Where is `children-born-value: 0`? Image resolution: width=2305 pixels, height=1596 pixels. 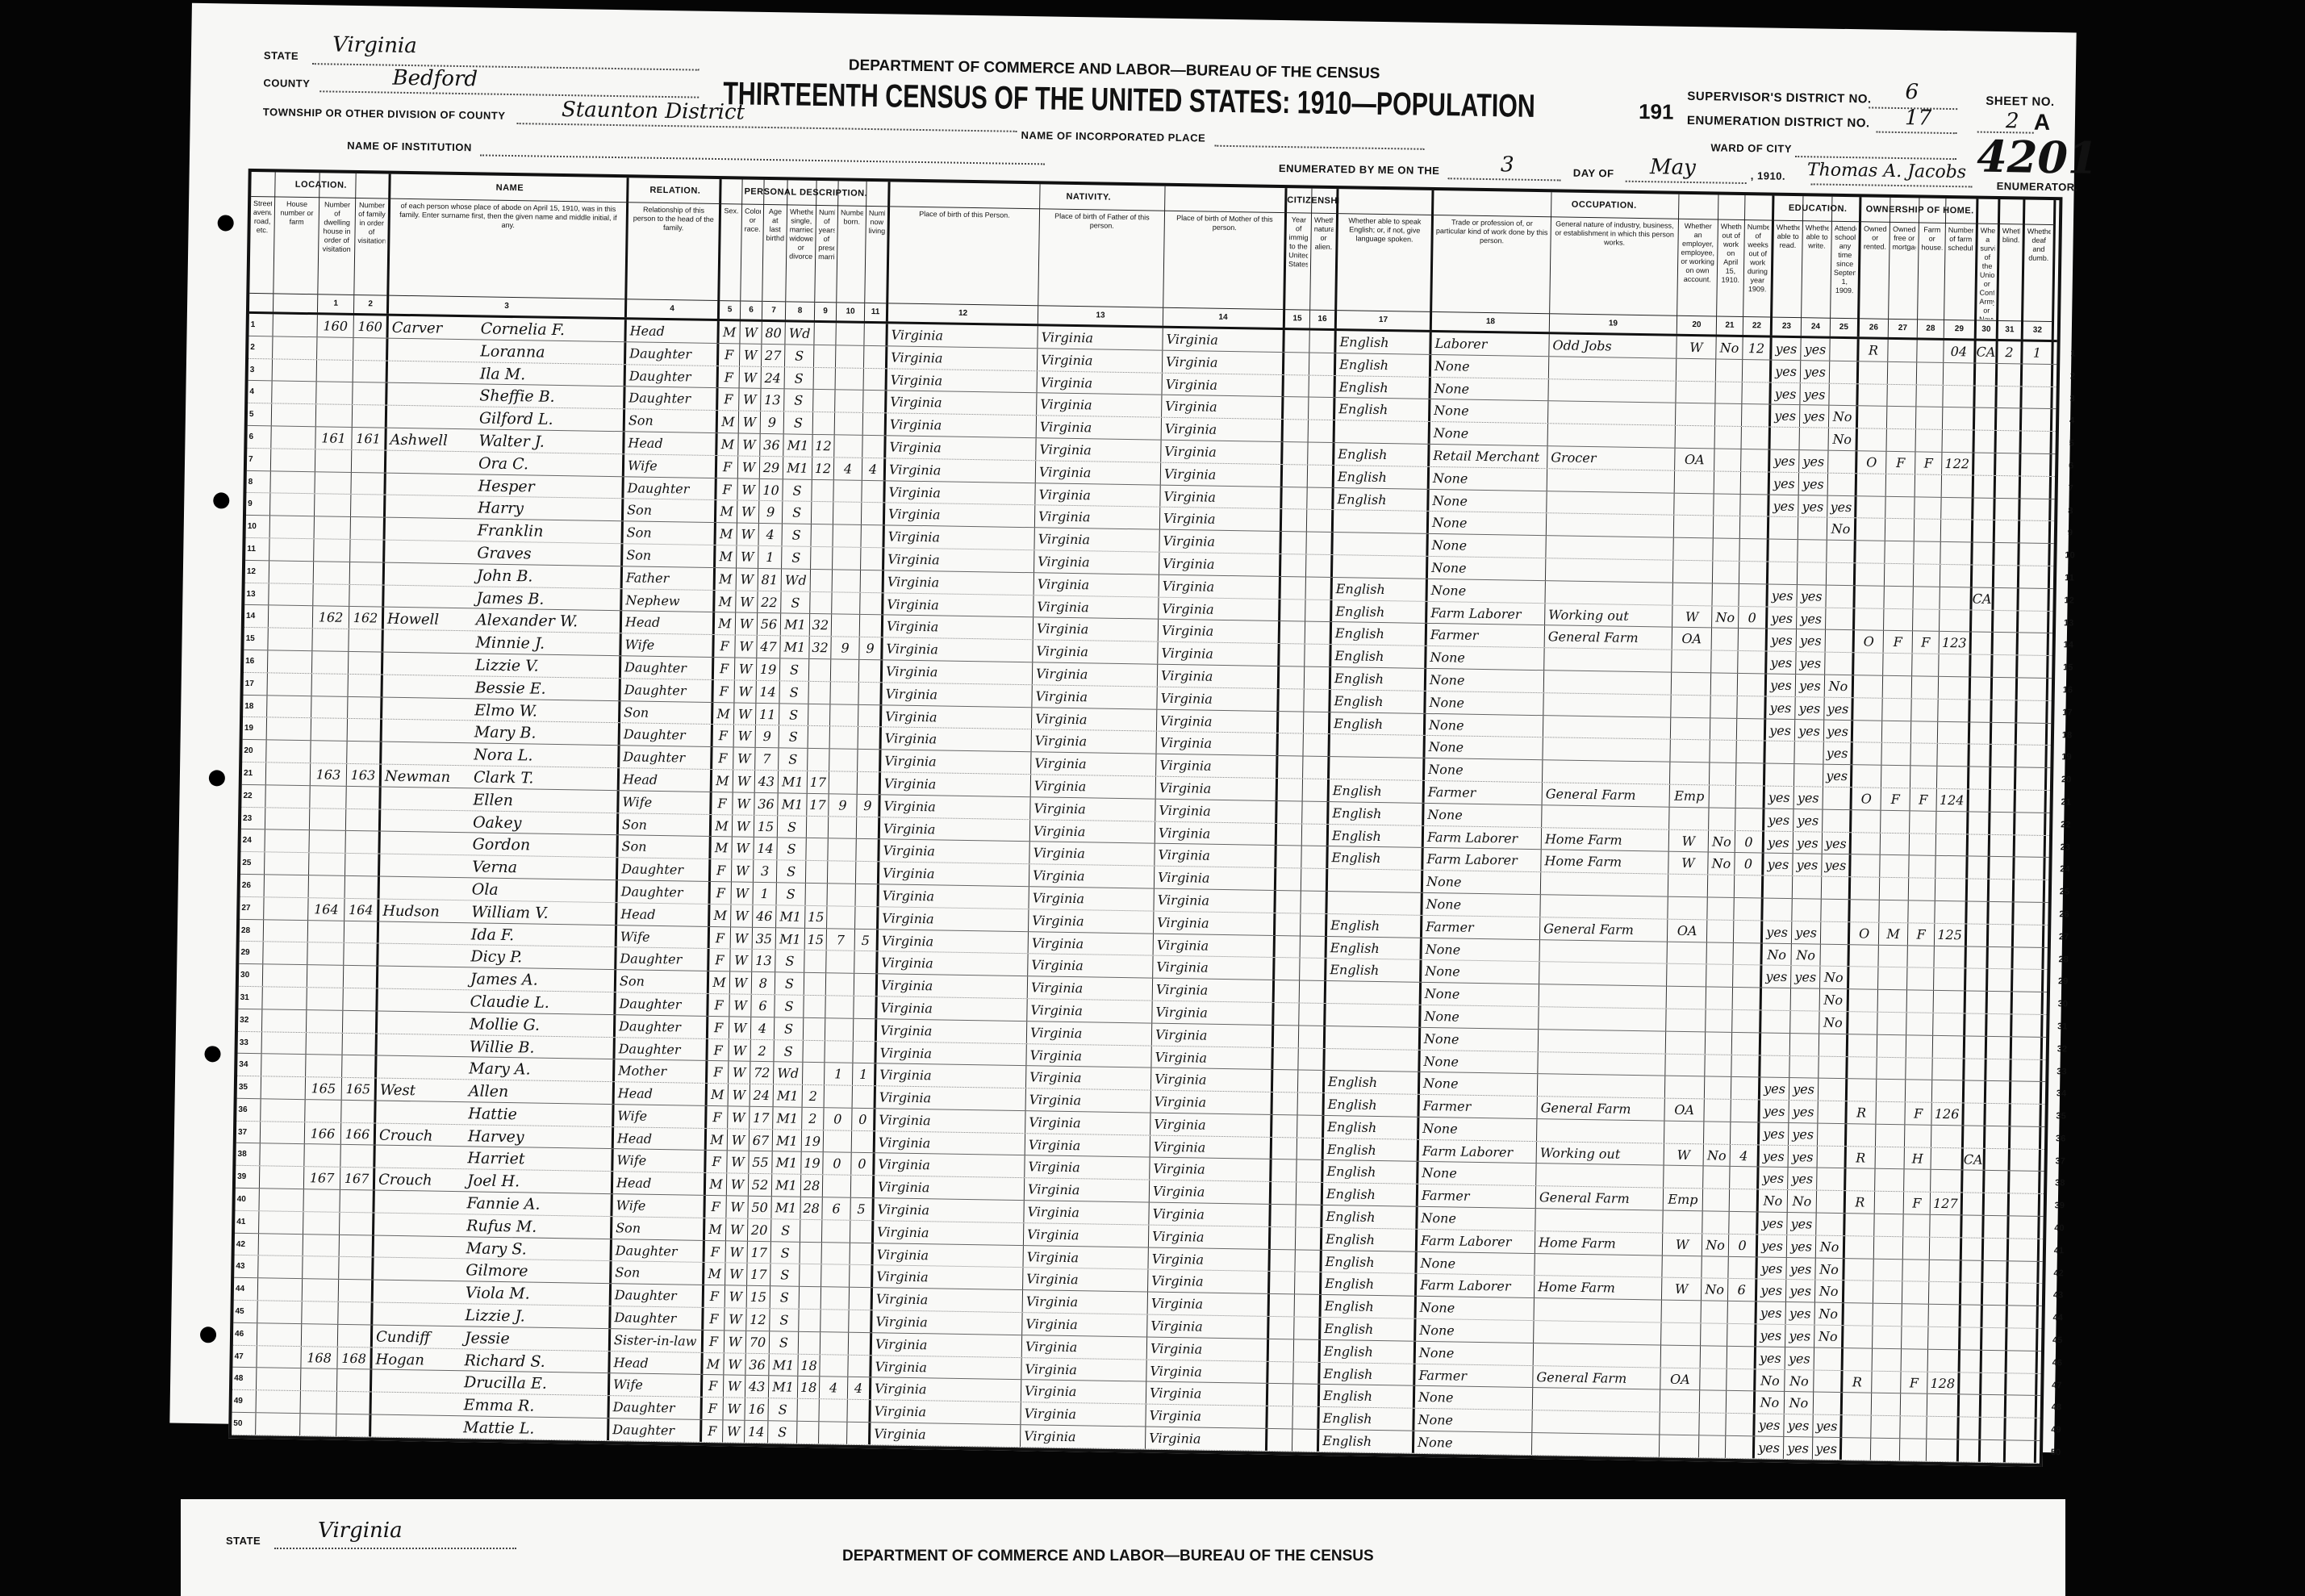
children-born-value: 0 is located at coordinates (838, 1119).